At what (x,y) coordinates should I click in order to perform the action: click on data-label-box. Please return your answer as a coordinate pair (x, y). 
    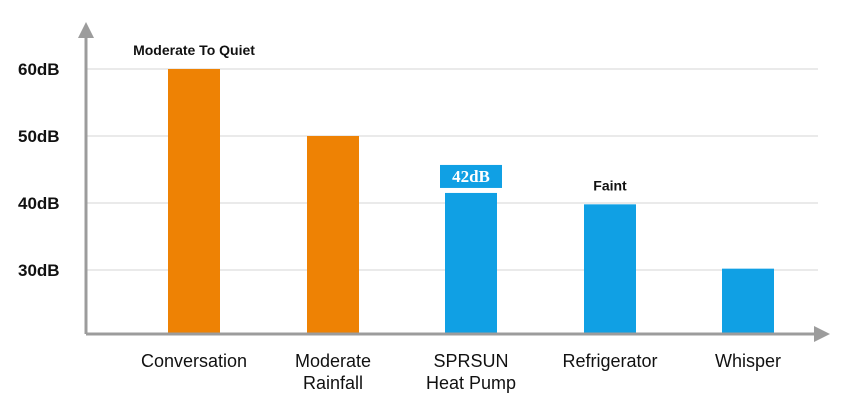
    Looking at the image, I should click on (471, 176).